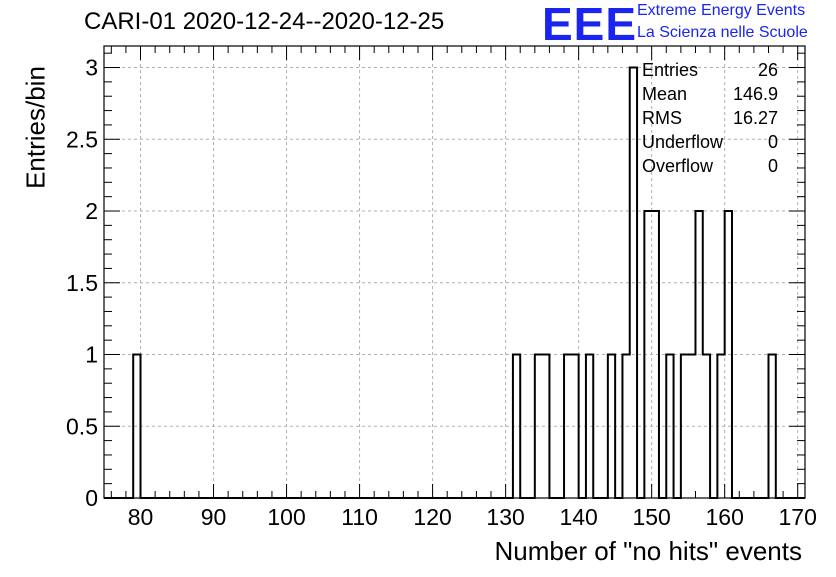 The height and width of the screenshot is (577, 836). Describe the element at coordinates (651, 517) in the screenshot. I see `x-tick-label: 150` at that location.